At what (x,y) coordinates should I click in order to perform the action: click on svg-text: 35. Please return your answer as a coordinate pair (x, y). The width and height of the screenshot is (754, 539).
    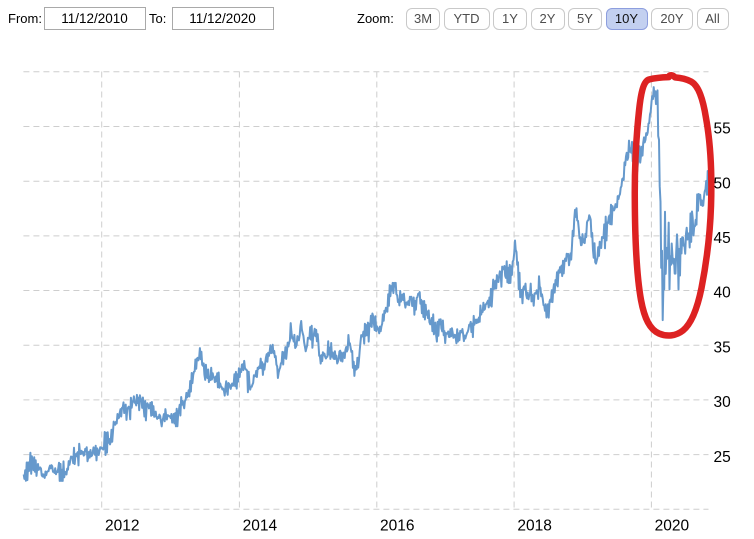
    Looking at the image, I should click on (722, 347).